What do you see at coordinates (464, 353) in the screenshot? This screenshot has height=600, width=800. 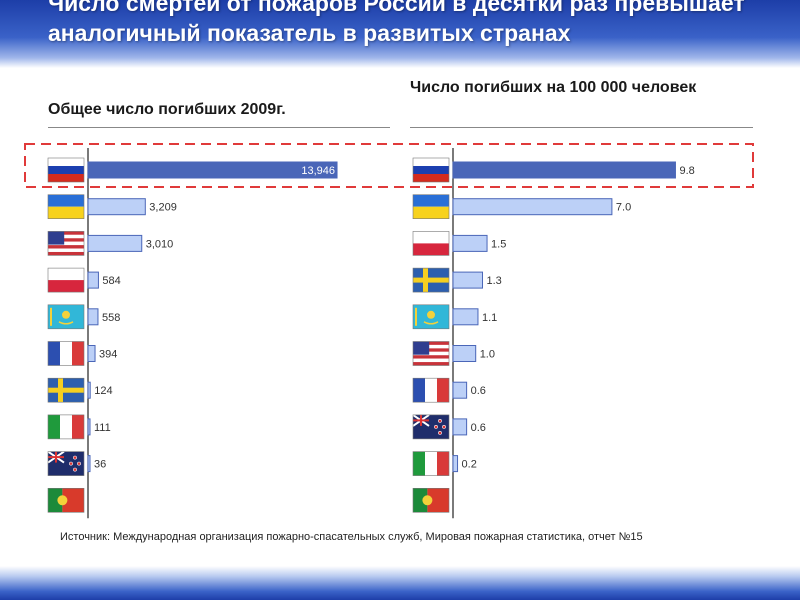 I see `chart-1-bar-usa` at bounding box center [464, 353].